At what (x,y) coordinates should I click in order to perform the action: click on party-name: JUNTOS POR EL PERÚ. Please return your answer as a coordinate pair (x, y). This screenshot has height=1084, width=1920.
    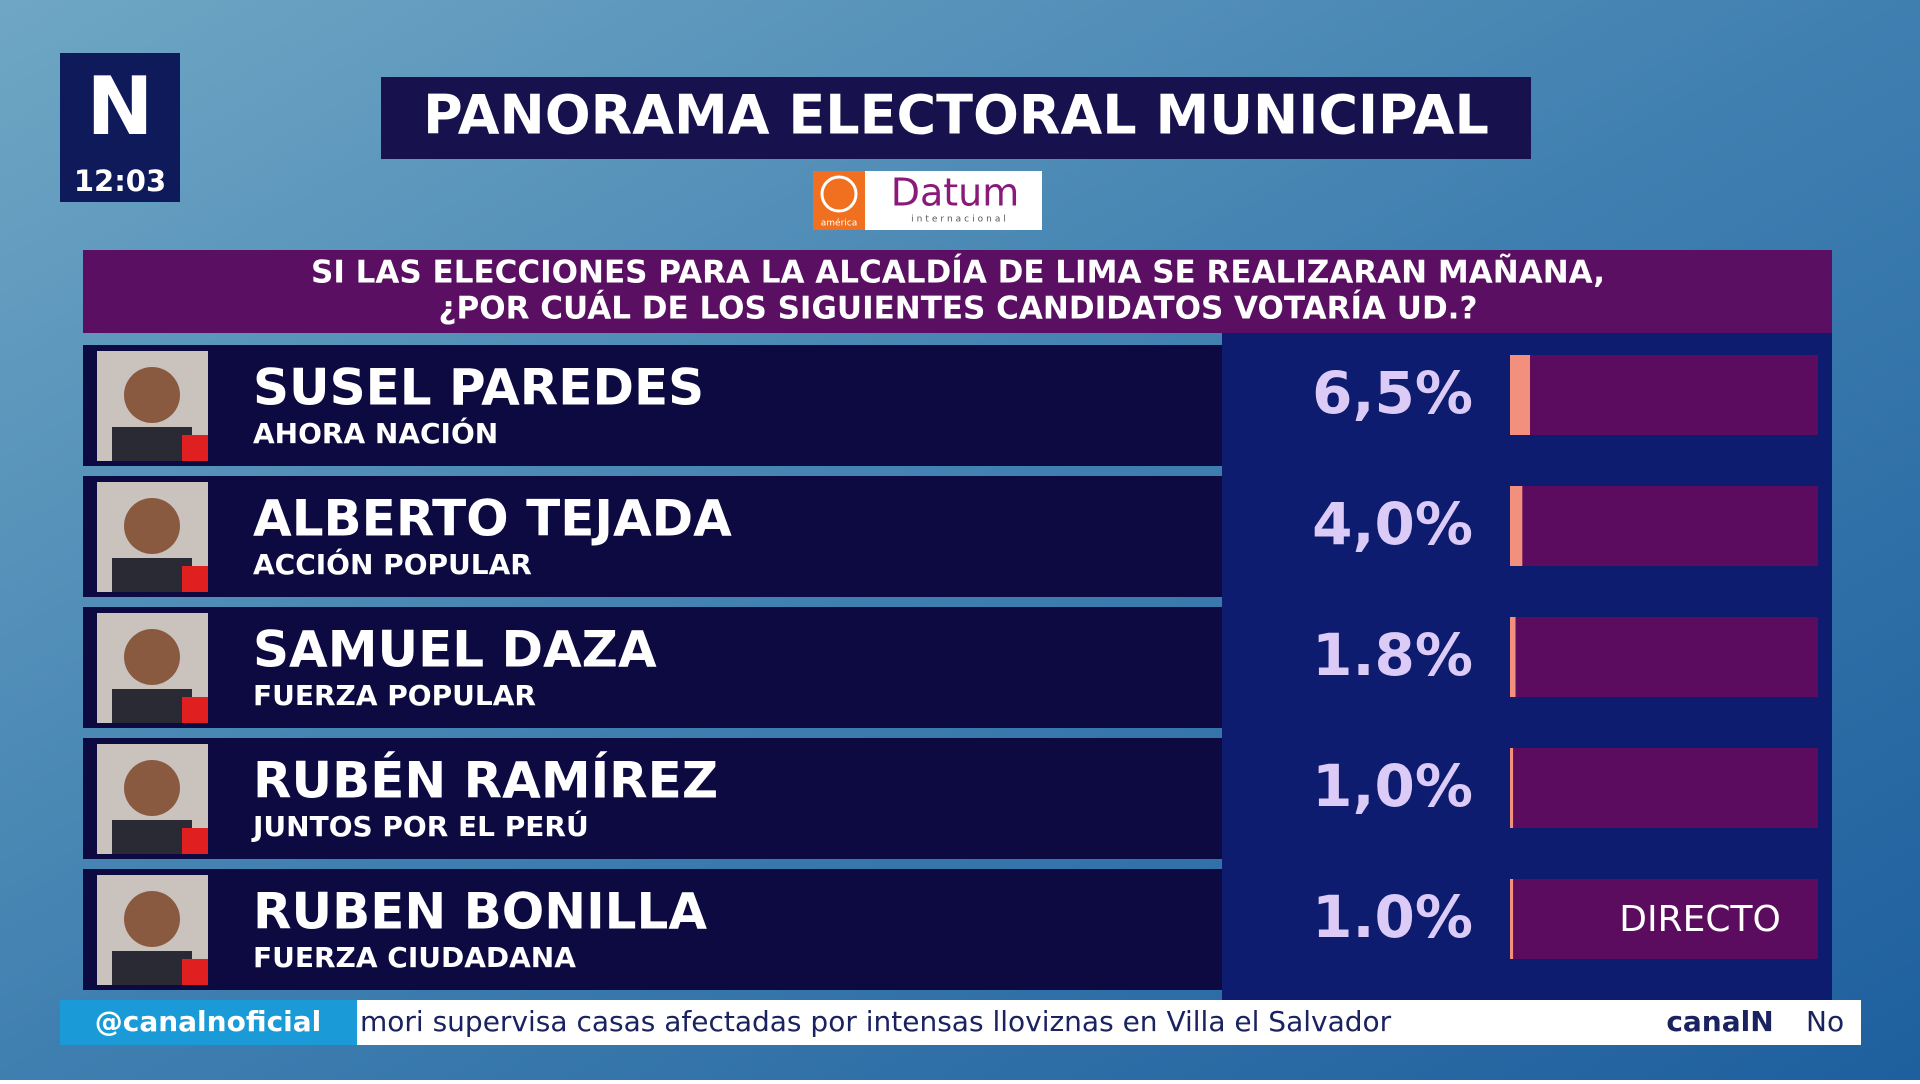
    Looking at the image, I should click on (420, 826).